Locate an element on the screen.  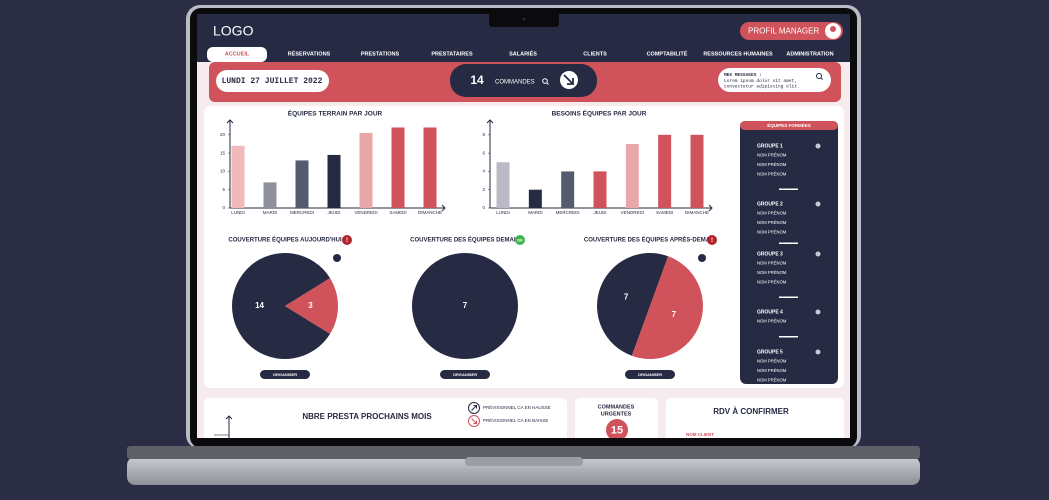
teams-header is located at coordinates (789, 125).